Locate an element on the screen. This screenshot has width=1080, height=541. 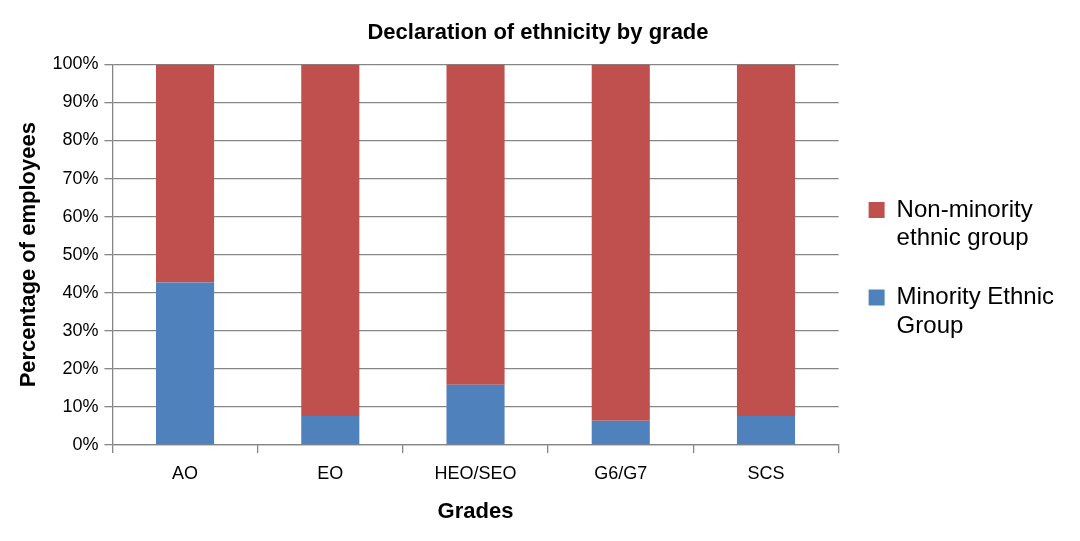
y-tick-label: 60% is located at coordinates (80, 215).